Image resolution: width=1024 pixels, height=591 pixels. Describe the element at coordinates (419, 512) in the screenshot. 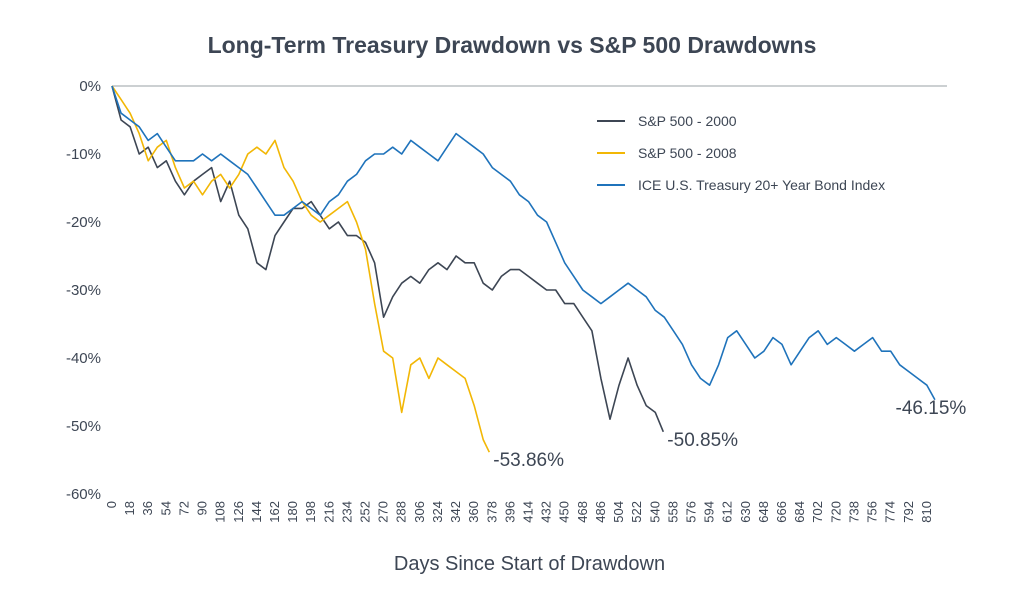

I see `x-tick-label: 306` at that location.